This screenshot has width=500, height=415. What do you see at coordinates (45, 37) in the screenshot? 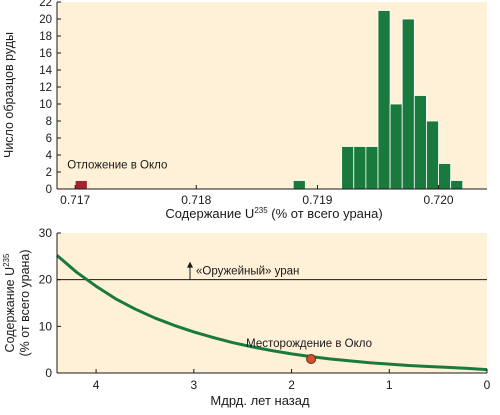
I see `histogram-y-tick-label-9: 18` at bounding box center [45, 37].